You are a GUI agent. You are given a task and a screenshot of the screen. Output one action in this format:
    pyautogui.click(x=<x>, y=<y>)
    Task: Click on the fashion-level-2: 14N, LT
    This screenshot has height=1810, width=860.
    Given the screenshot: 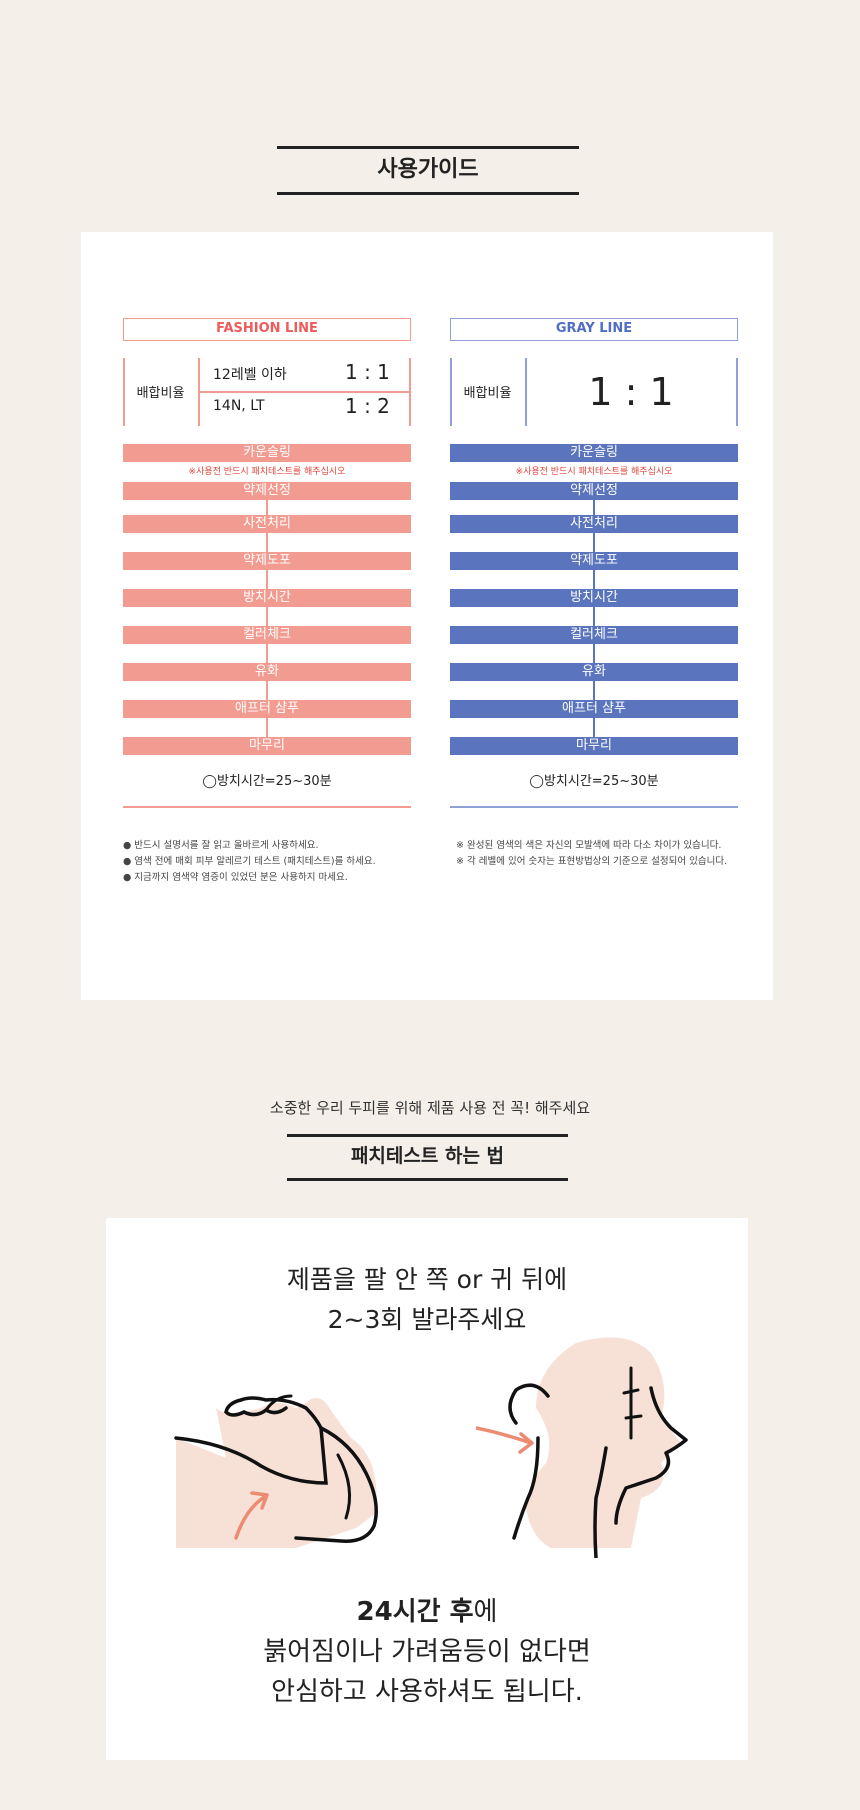 What is the action you would take?
    pyautogui.click(x=239, y=406)
    